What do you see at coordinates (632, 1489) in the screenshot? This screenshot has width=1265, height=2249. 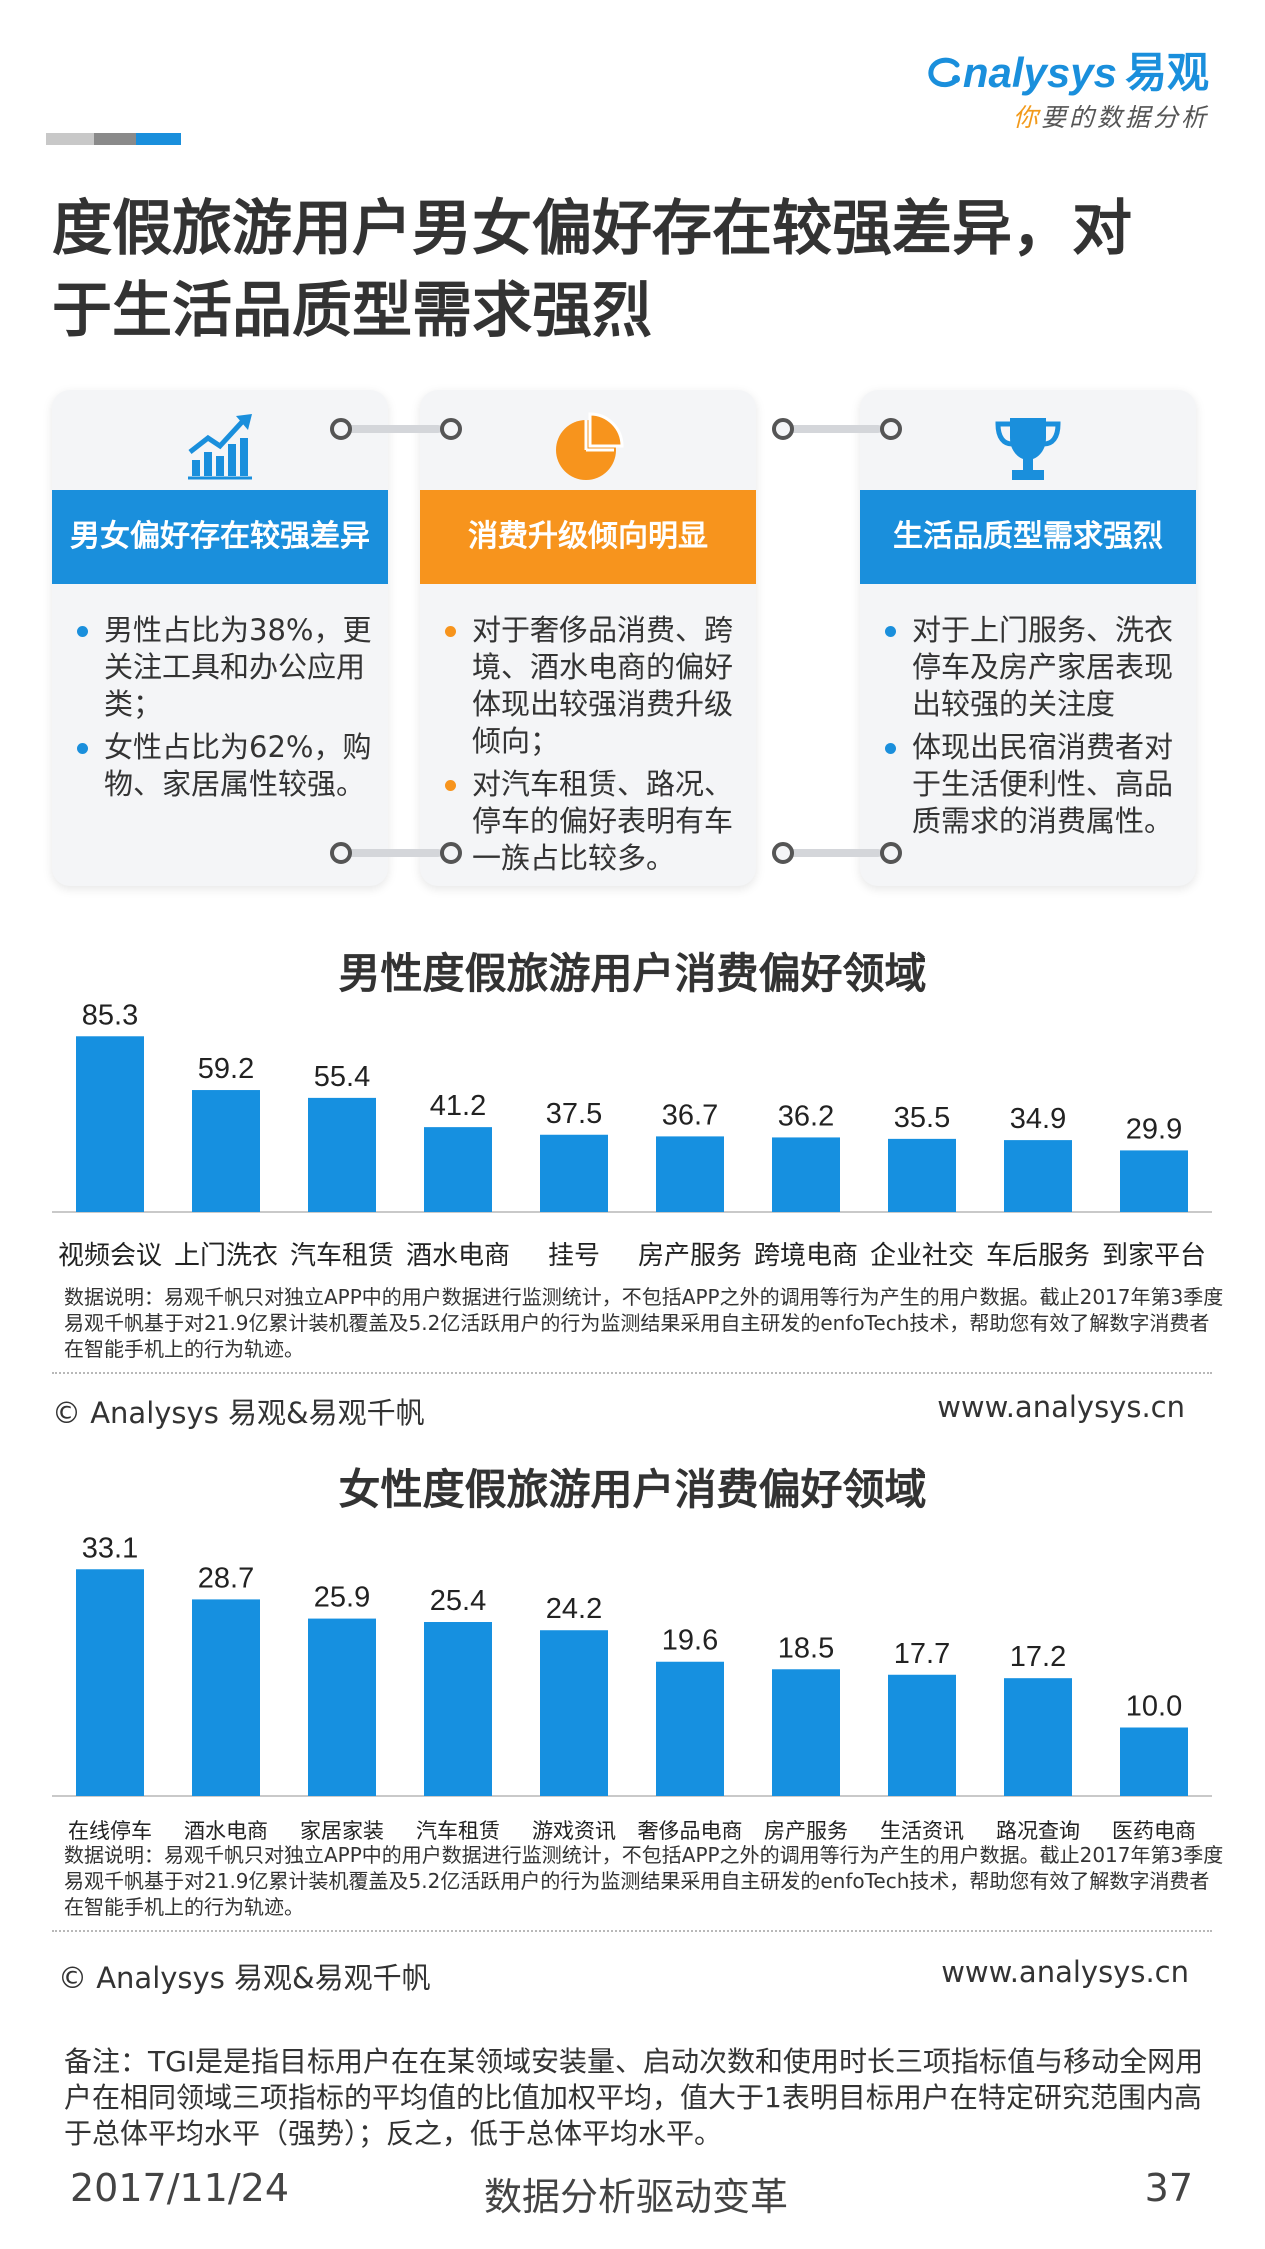 I see `chart2-title: 女性度假旅游用户消费偏好领域` at bounding box center [632, 1489].